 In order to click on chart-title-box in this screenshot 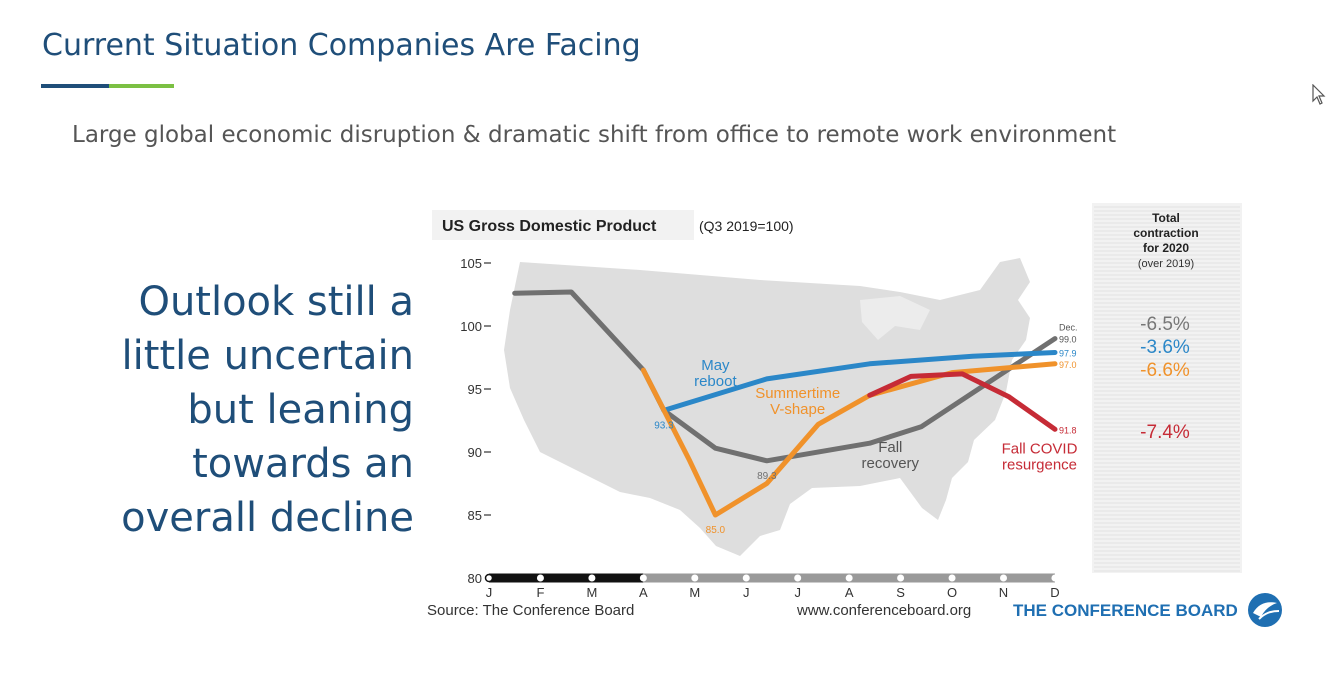, I will do `click(563, 225)`.